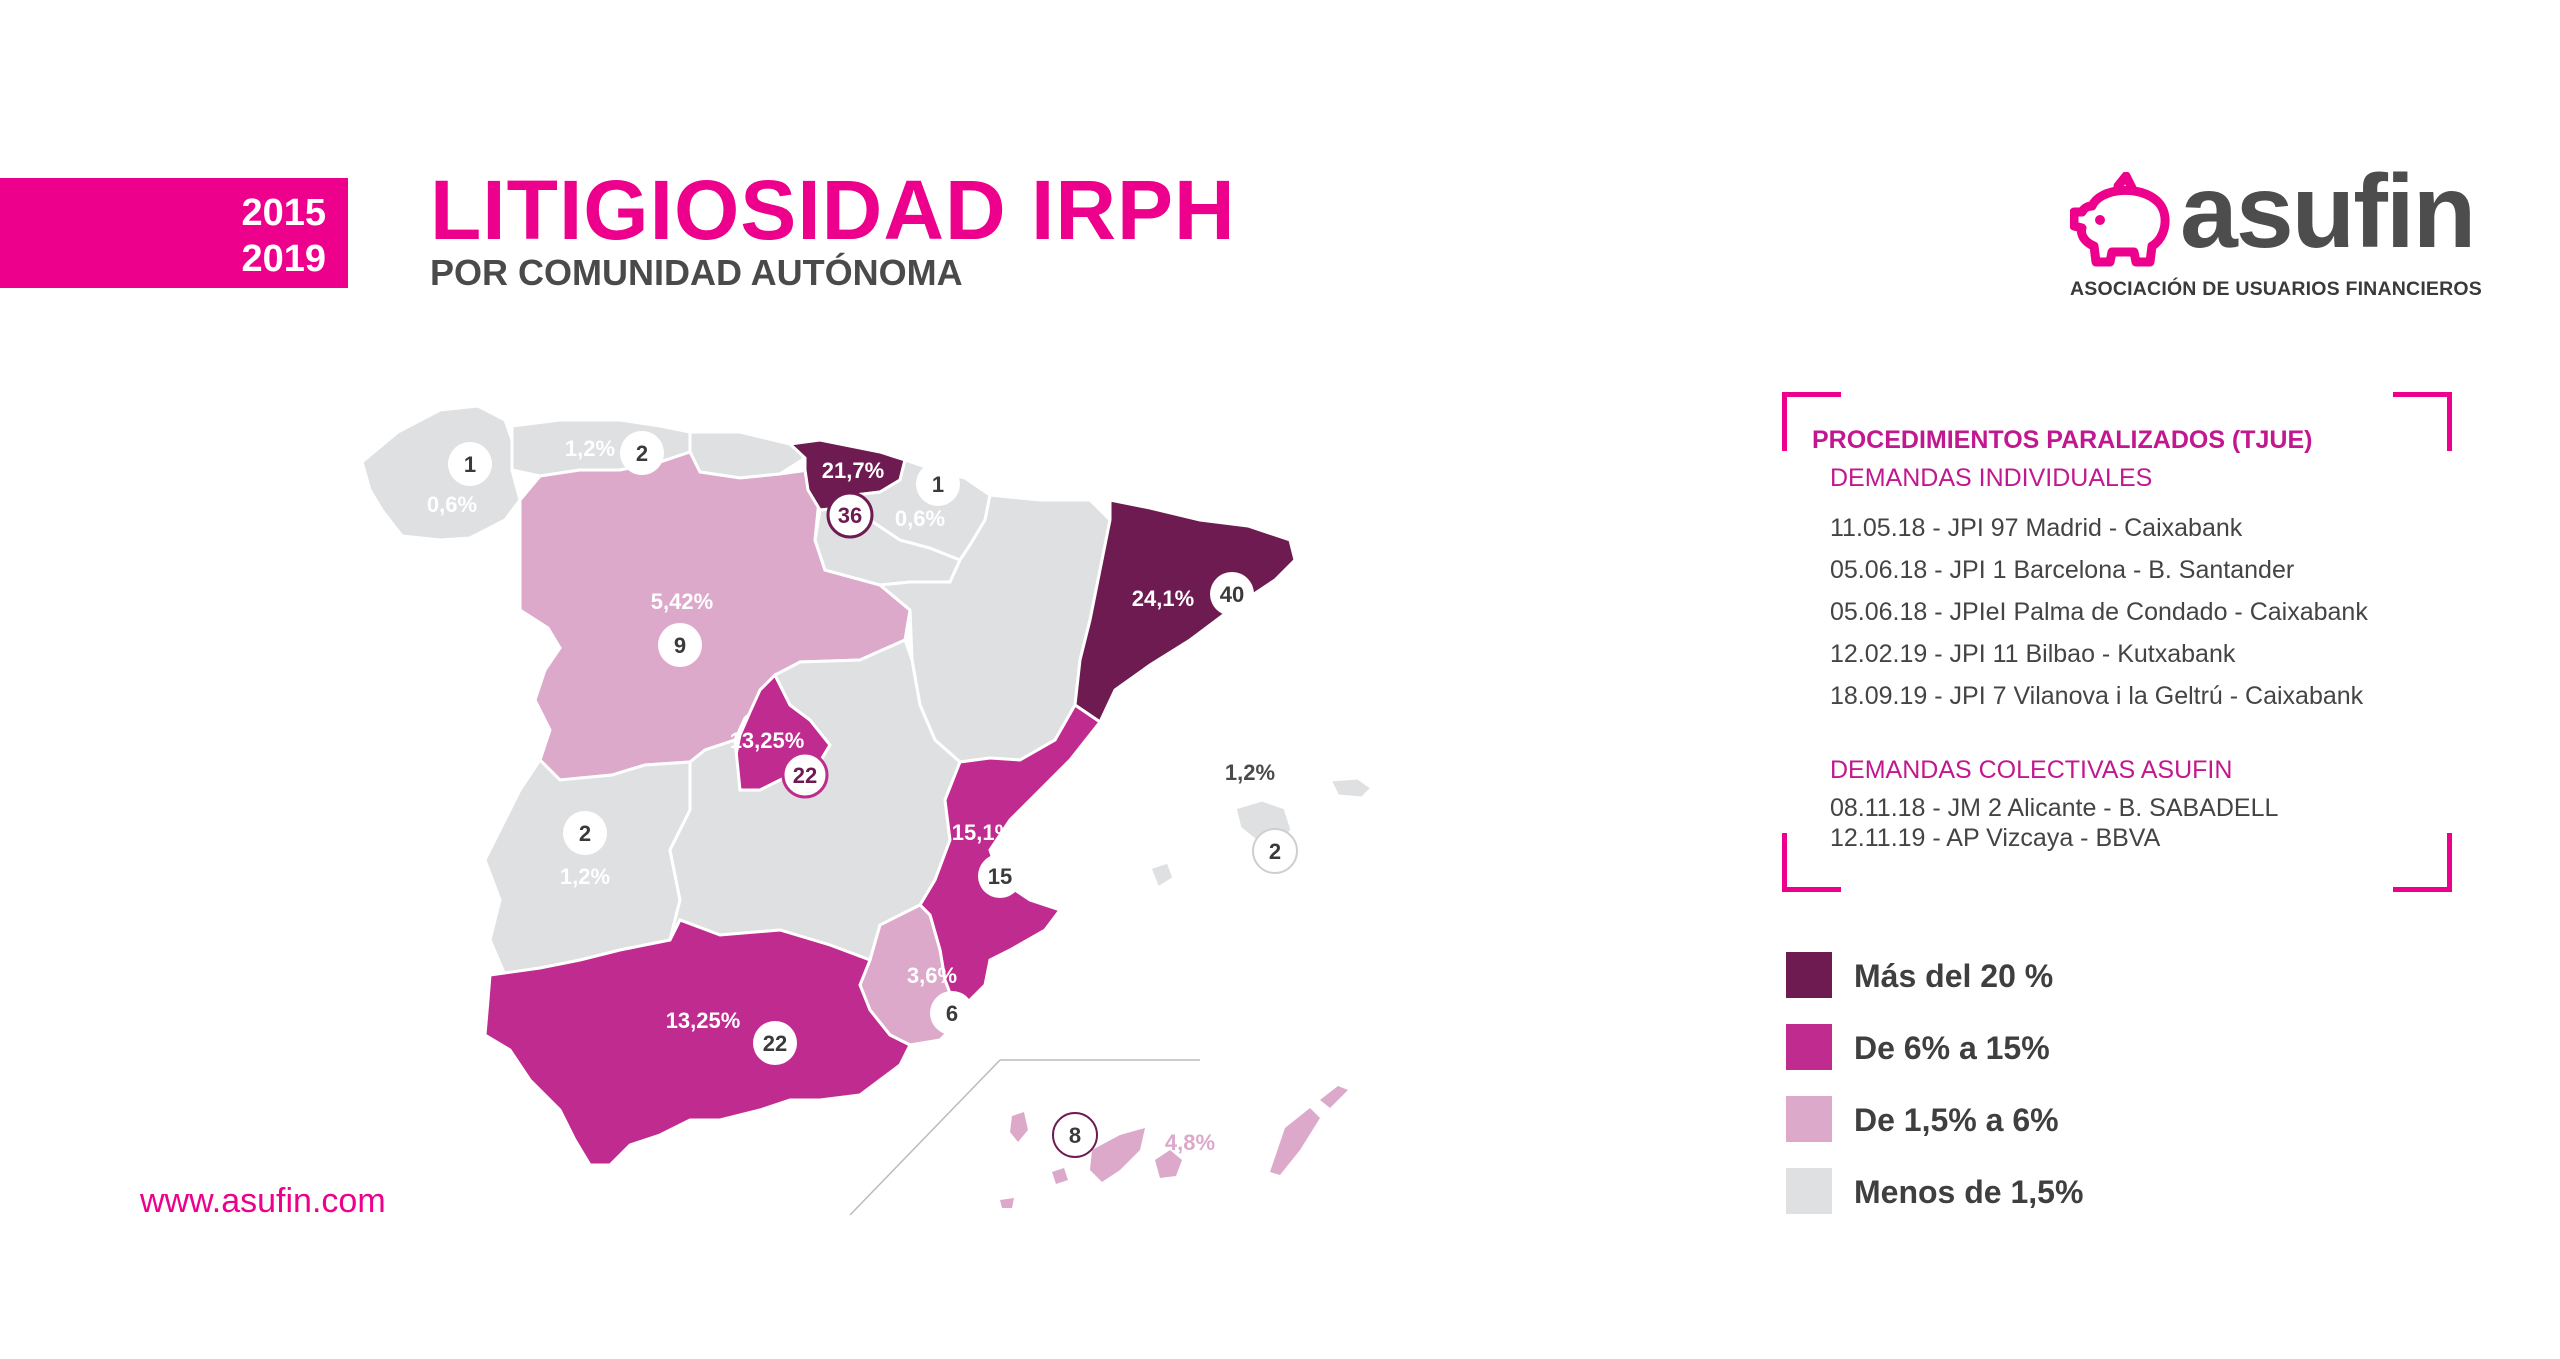 This screenshot has height=1359, width=2560. I want to click on year-start: 2015, so click(283, 213).